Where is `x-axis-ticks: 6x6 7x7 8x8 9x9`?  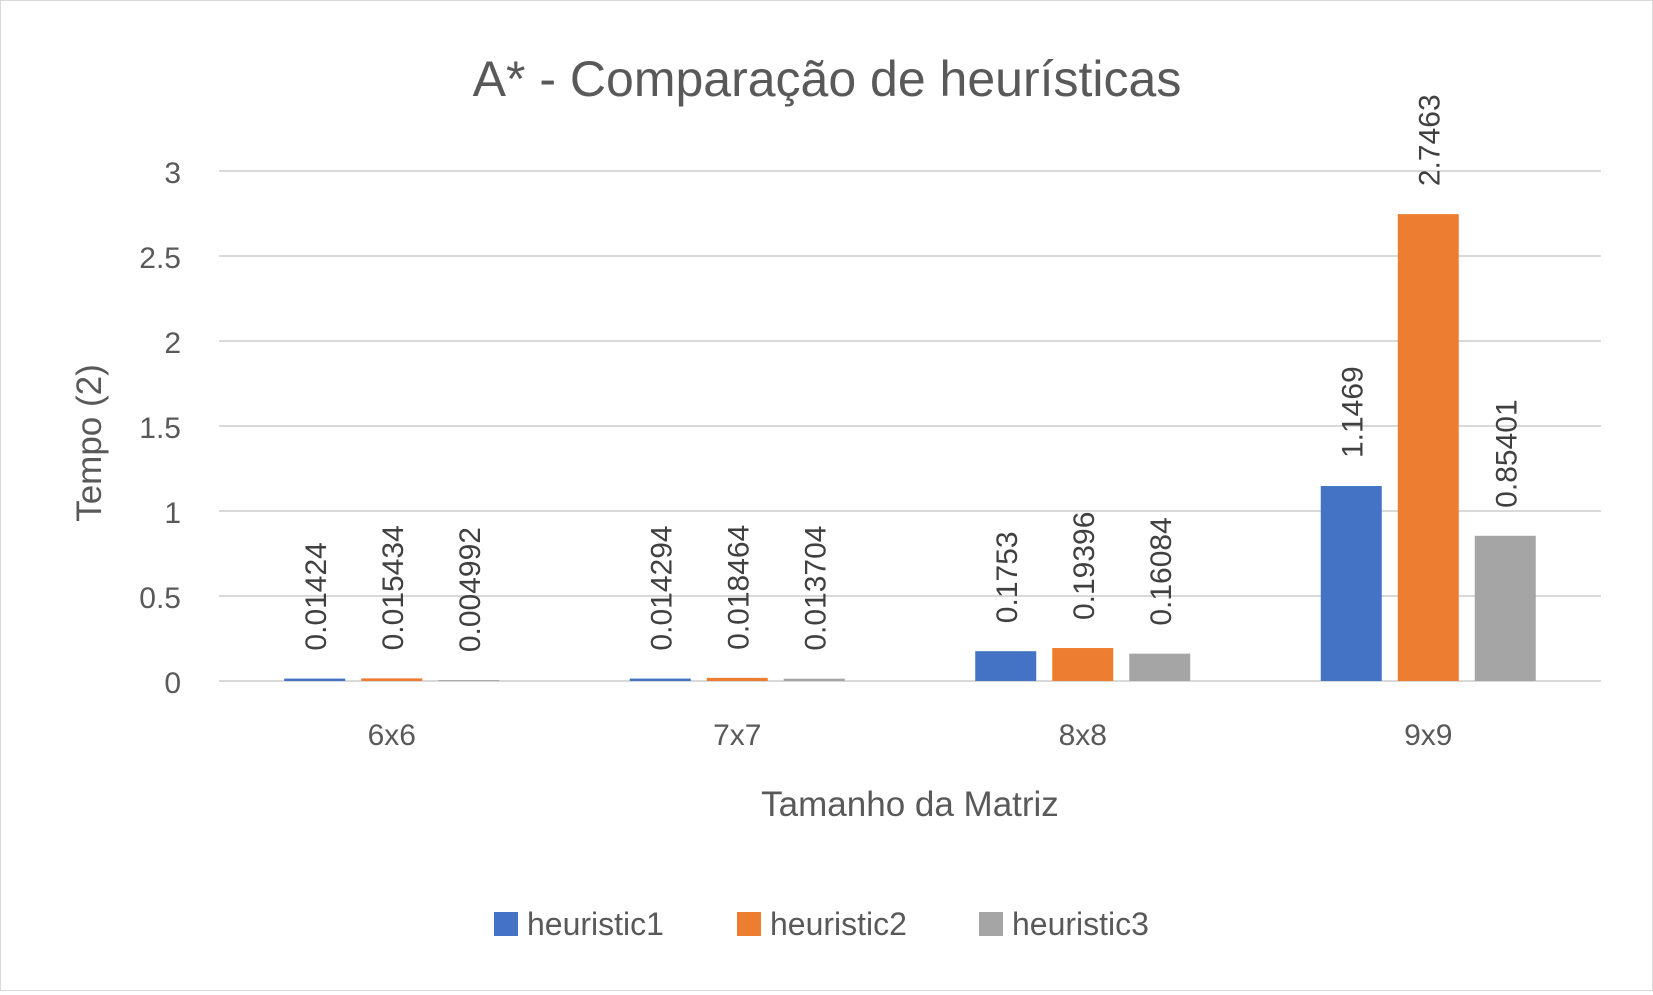
x-axis-ticks: 6x6 7x7 8x8 9x9 is located at coordinates (910, 735).